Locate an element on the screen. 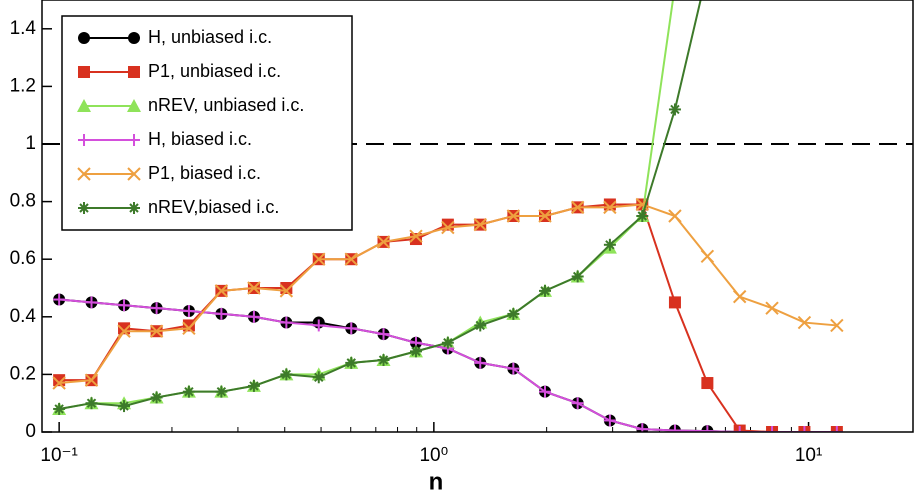 The width and height of the screenshot is (915, 497). y-tick-label: 1.4 is located at coordinates (23, 28).